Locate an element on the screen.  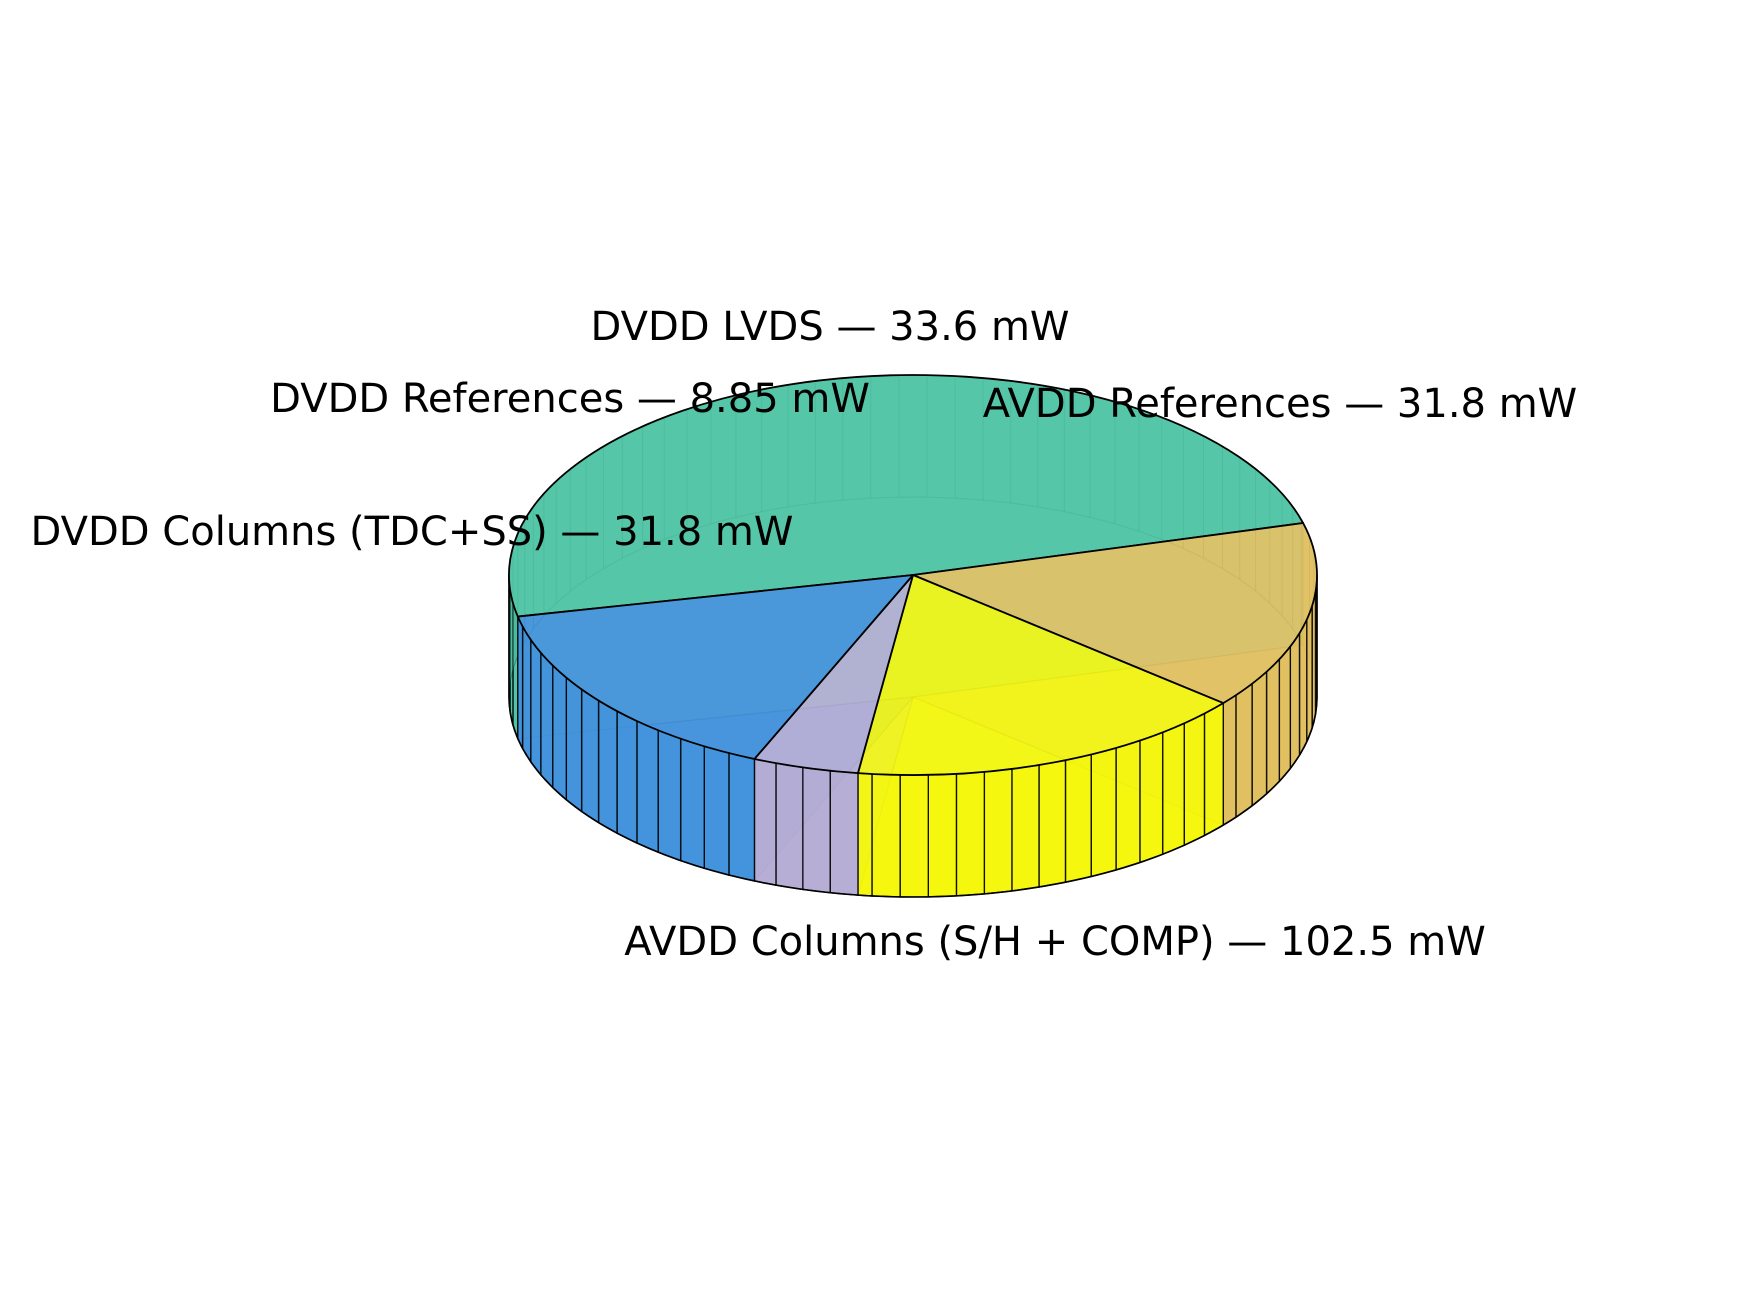
pie-slice-dvdd-lvds is located at coordinates (1041, 675).